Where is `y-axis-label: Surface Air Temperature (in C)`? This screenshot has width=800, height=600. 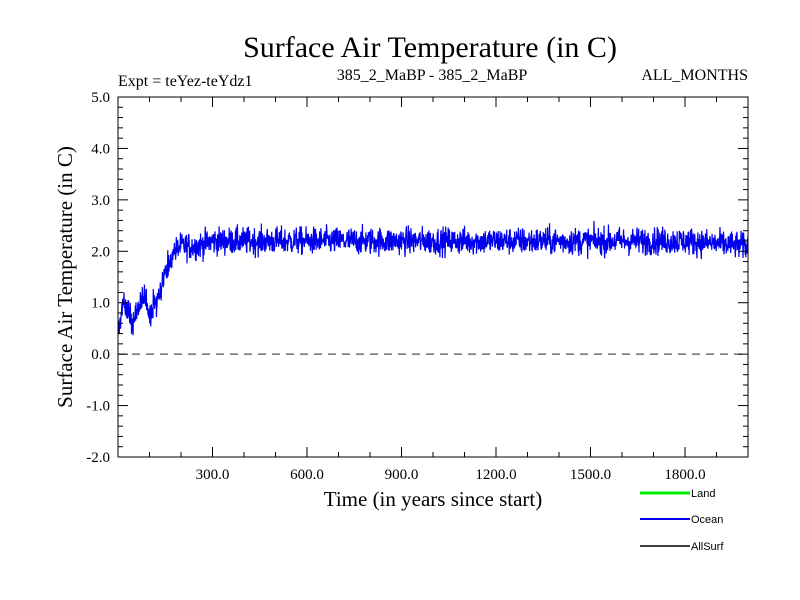
y-axis-label: Surface Air Temperature (in C) is located at coordinates (65, 277).